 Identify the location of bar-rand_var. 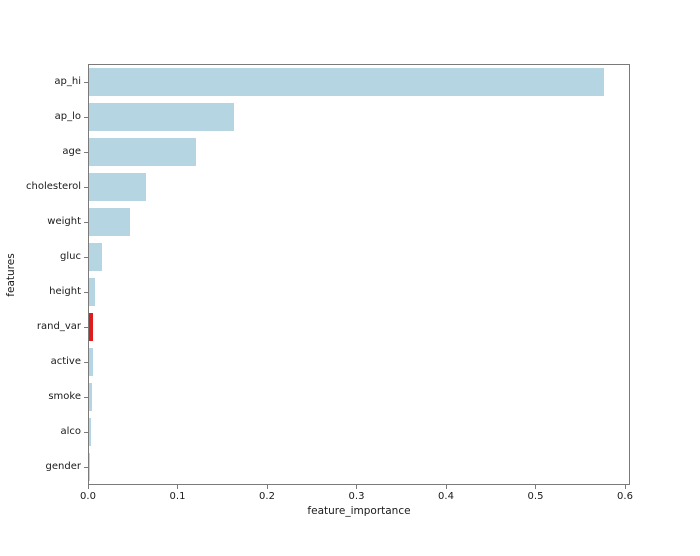
(91, 327).